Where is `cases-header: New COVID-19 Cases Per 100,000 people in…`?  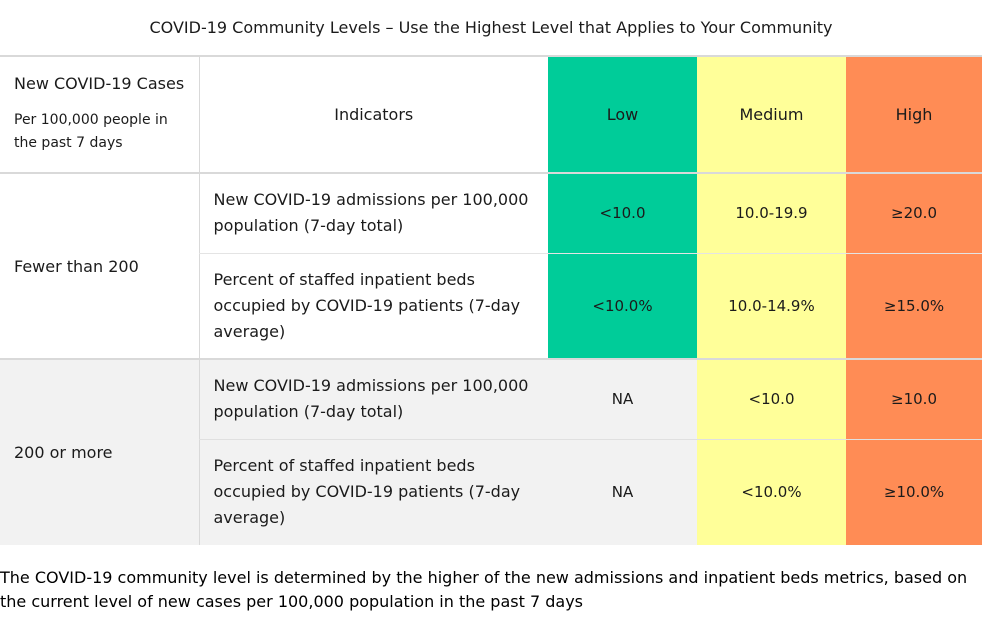 cases-header: New COVID-19 Cases Per 100,000 people in… is located at coordinates (99, 115).